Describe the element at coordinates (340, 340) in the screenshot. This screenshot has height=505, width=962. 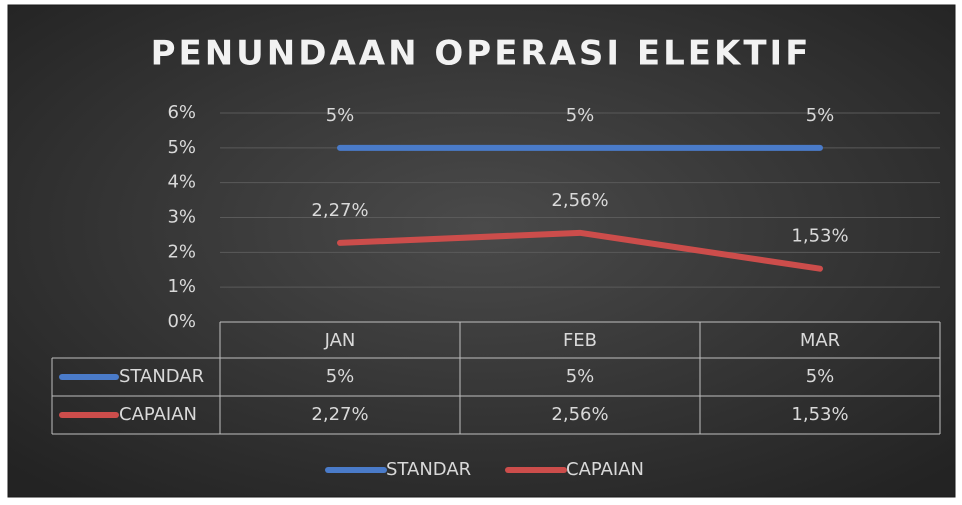
I see `table-header: JAN` at that location.